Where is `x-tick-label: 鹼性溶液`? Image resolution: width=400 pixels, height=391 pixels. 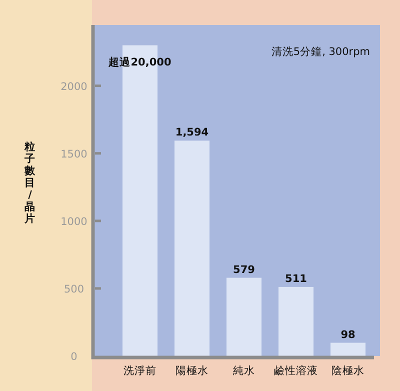 x-tick-label: 鹼性溶液 is located at coordinates (296, 370).